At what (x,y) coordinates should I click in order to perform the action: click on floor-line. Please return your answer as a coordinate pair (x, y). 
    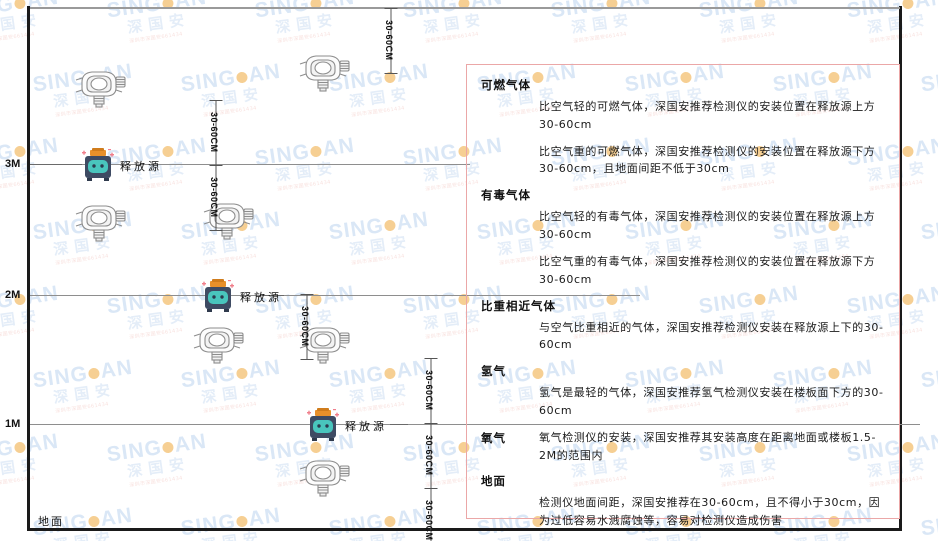
    Looking at the image, I should click on (464, 529).